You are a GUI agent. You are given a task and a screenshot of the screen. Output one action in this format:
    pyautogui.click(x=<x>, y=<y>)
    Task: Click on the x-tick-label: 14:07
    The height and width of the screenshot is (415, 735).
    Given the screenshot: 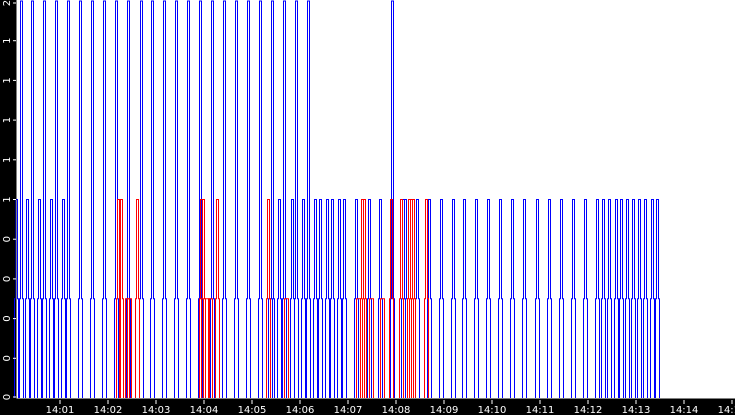 What is the action you would take?
    pyautogui.click(x=348, y=410)
    